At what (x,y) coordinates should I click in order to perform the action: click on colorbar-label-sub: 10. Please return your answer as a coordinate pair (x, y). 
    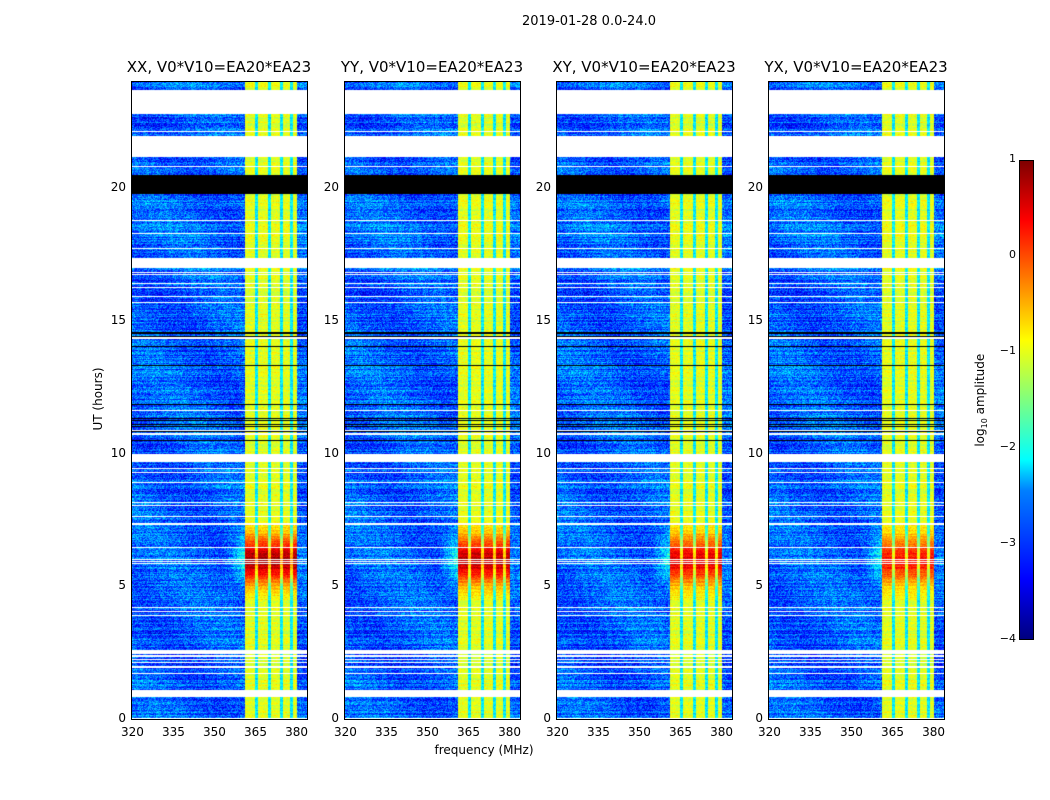
    Looking at the image, I should click on (985, 423).